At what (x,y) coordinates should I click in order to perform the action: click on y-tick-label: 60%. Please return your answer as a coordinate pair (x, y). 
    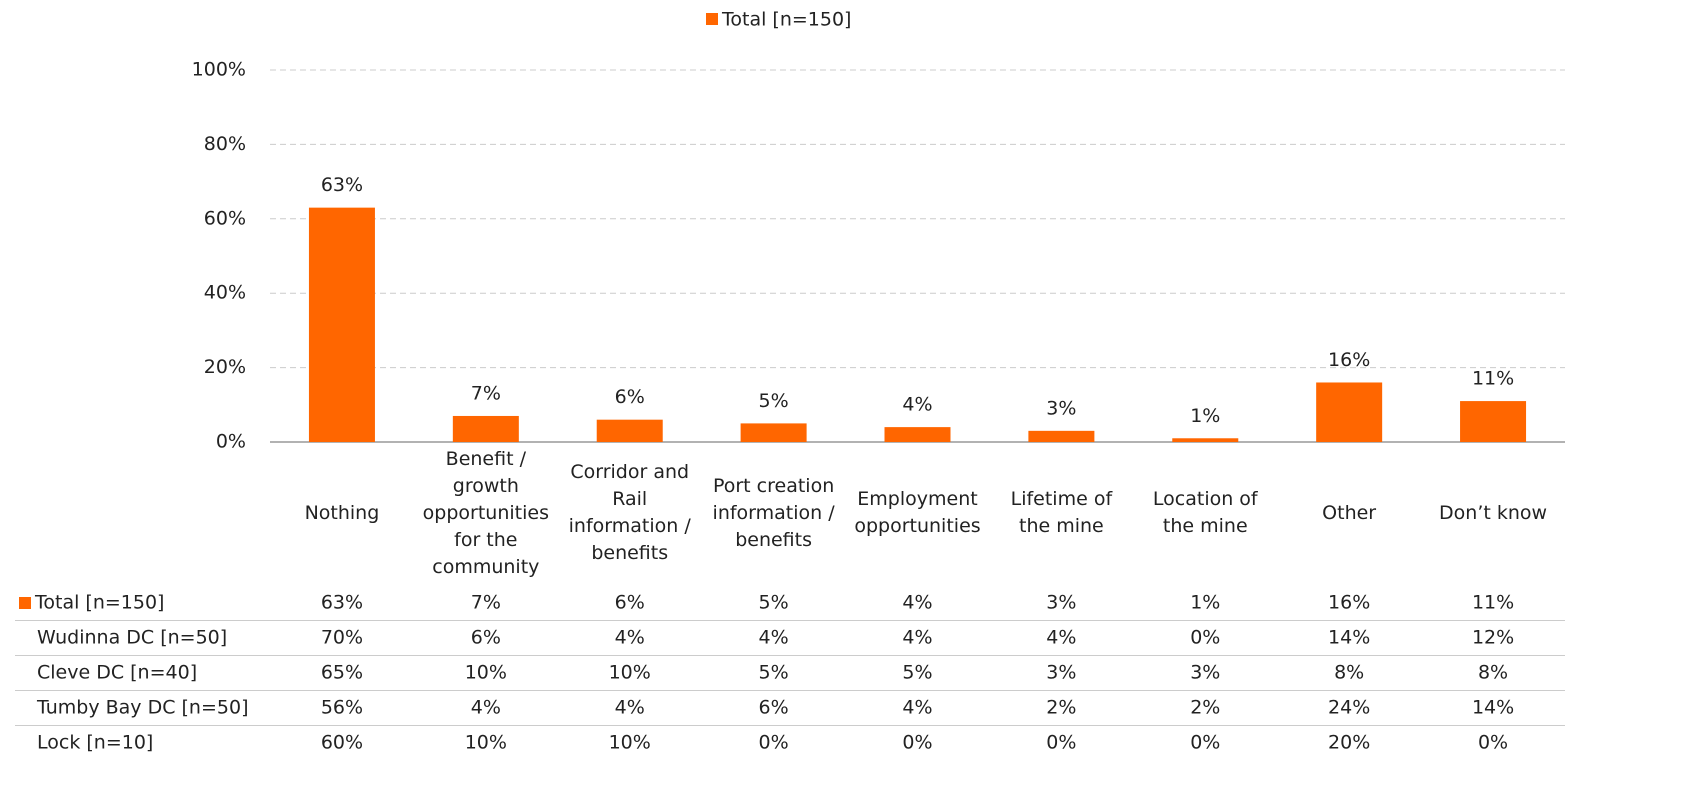
    Looking at the image, I should click on (225, 218).